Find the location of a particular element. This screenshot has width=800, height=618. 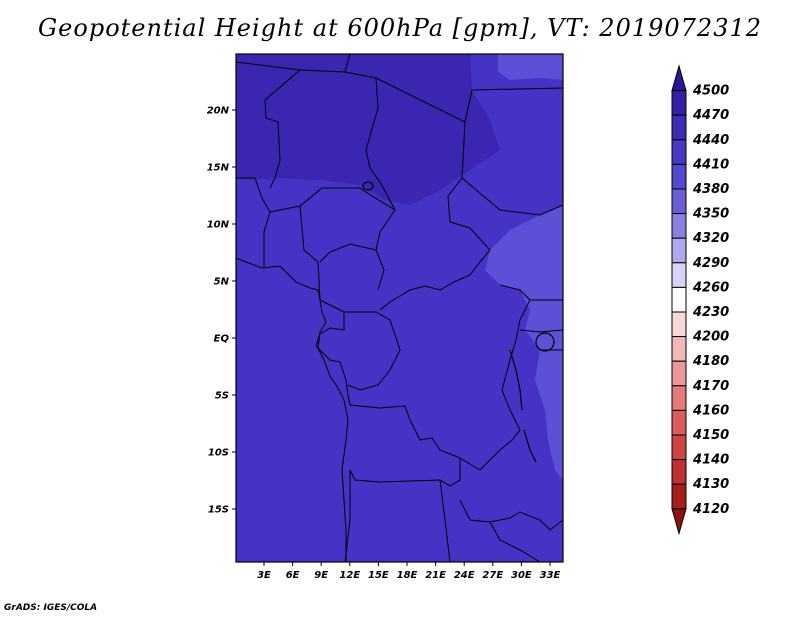

lon-tick-label: 6E is located at coordinates (293, 575).